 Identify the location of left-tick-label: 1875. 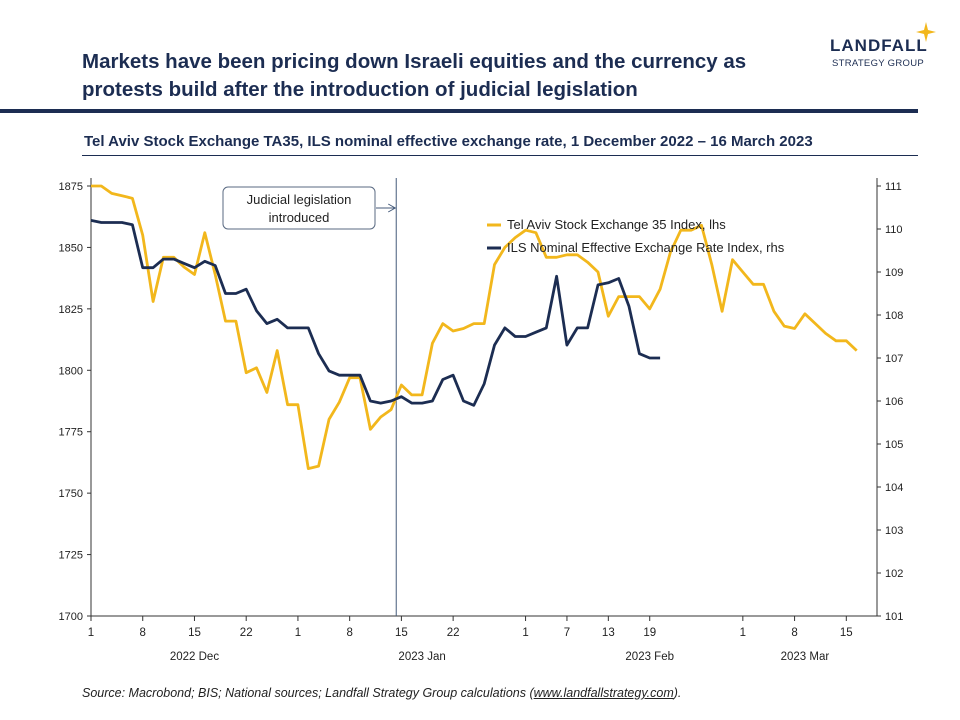
(71, 187).